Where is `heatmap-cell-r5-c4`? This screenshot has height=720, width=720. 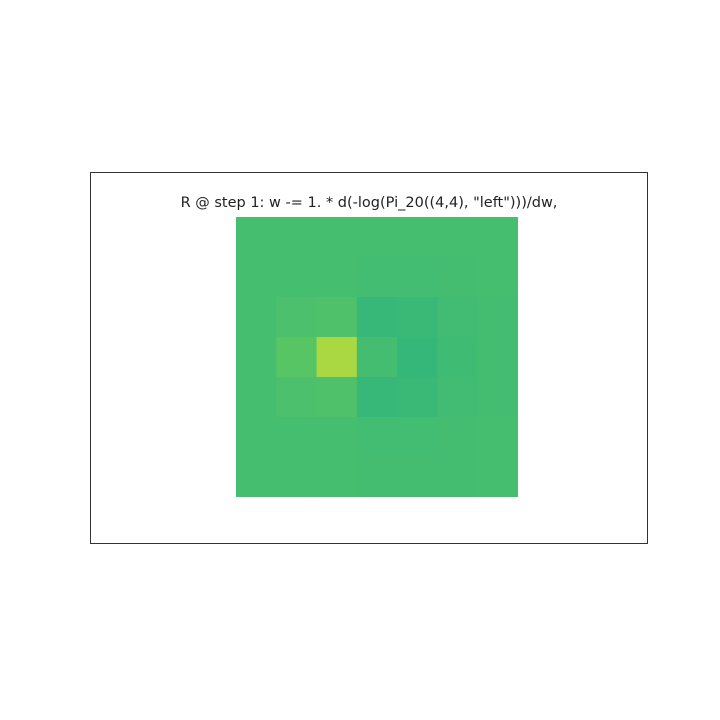
heatmap-cell-r5-c4 is located at coordinates (418, 437).